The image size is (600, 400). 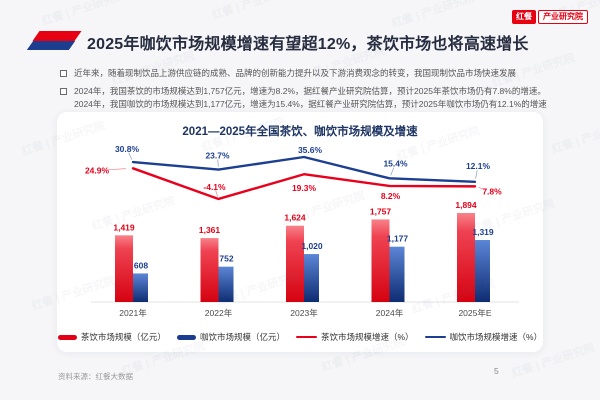 I want to click on legend-item: 茶饮市场规模增速（%）, so click(x=354, y=337).